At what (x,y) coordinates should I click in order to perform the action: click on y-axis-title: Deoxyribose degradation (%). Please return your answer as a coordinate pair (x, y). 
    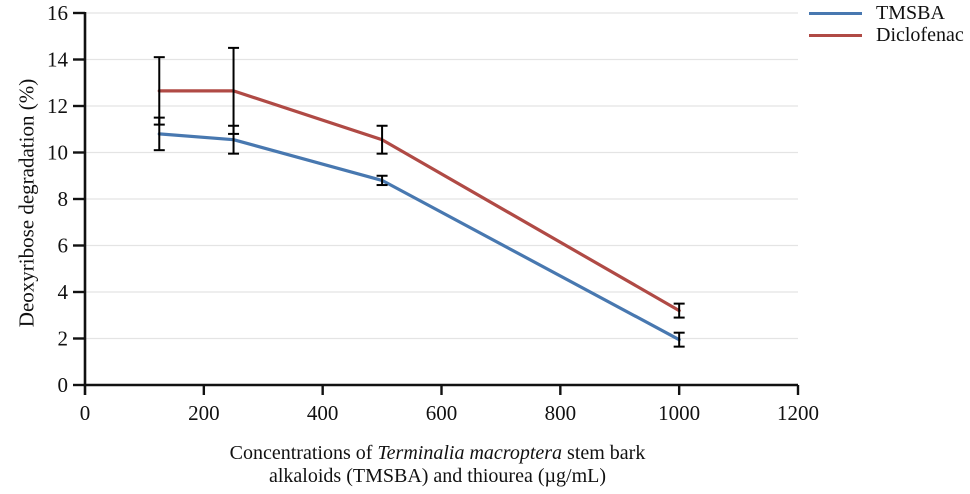
    Looking at the image, I should click on (26, 203).